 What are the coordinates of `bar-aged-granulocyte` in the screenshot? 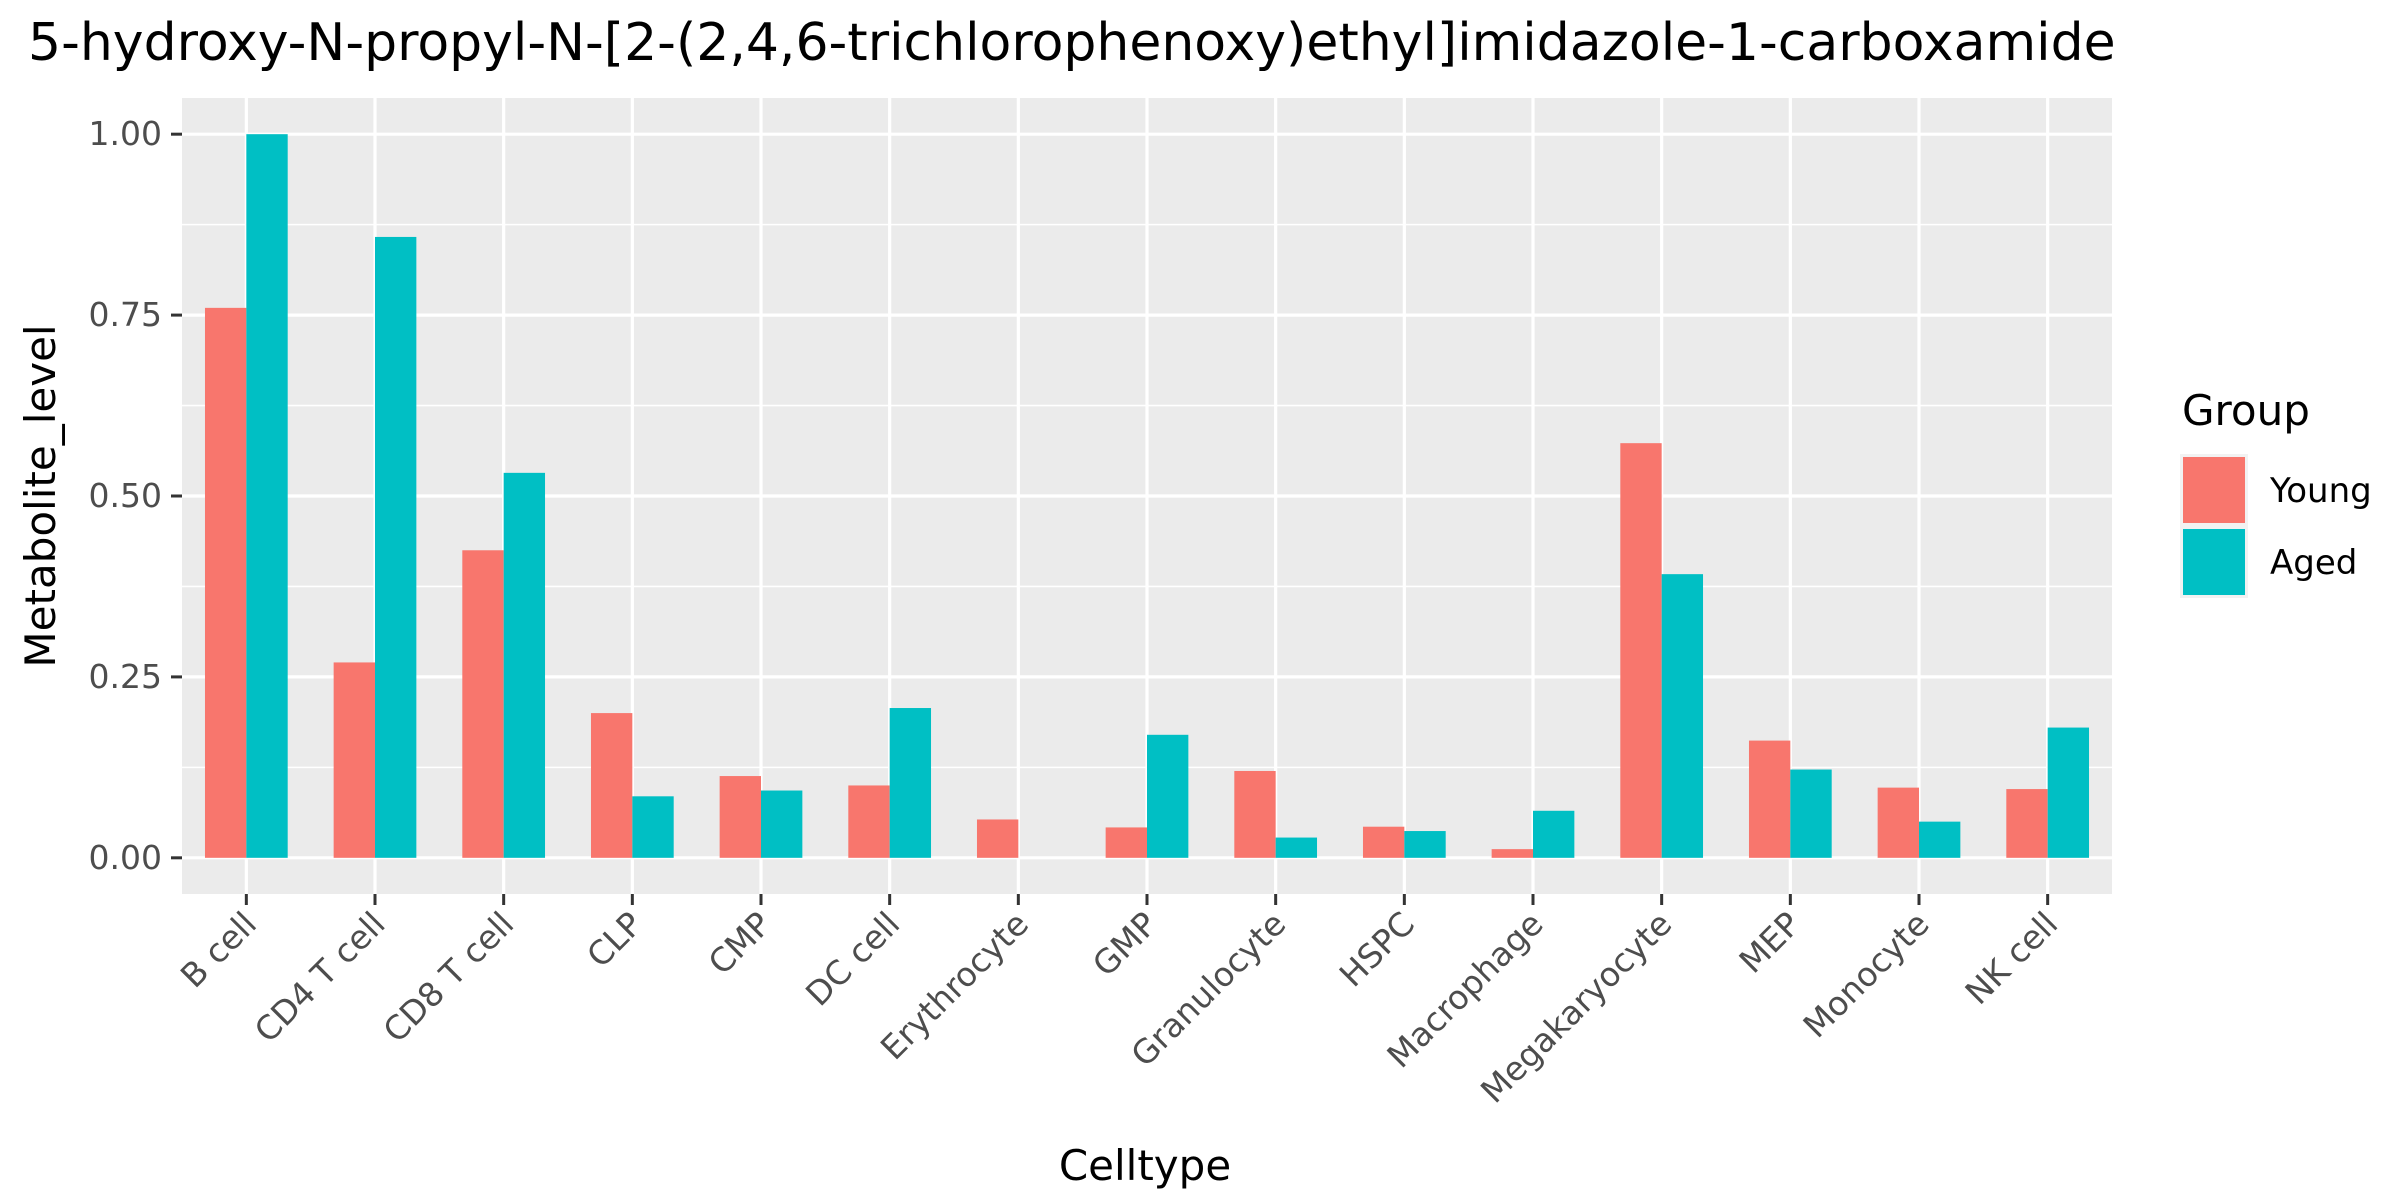 It's located at (1296, 847).